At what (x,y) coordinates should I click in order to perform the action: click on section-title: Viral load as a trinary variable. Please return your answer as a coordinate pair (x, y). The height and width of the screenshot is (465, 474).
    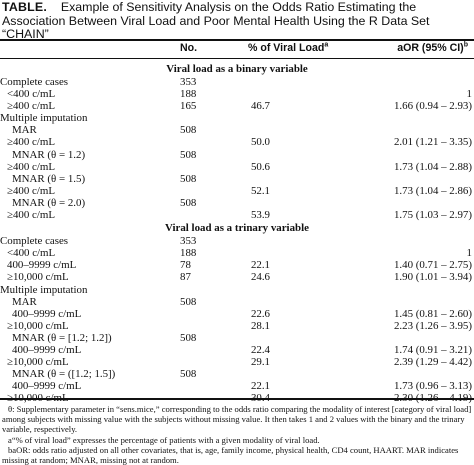
    Looking at the image, I should click on (237, 228).